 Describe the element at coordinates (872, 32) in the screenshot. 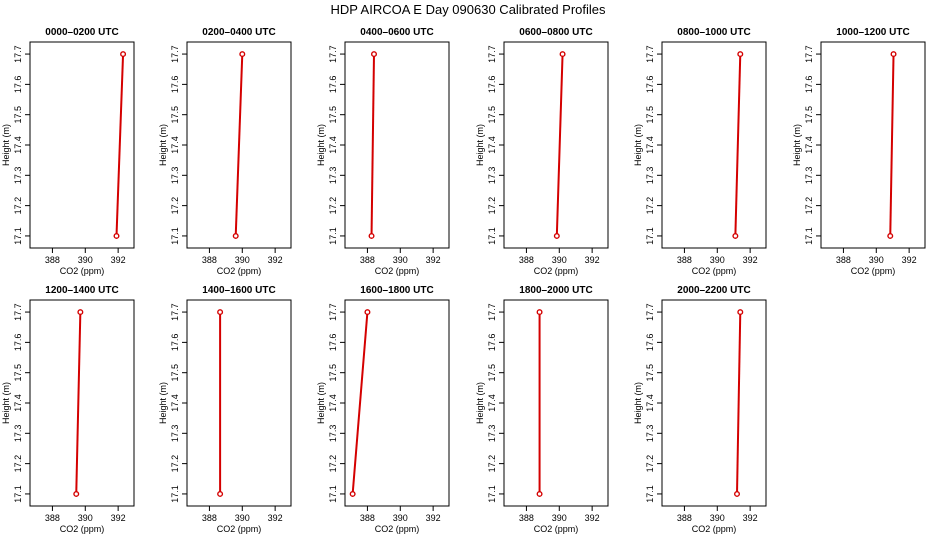

I see `panel-title: 1000–1200 UTC` at that location.